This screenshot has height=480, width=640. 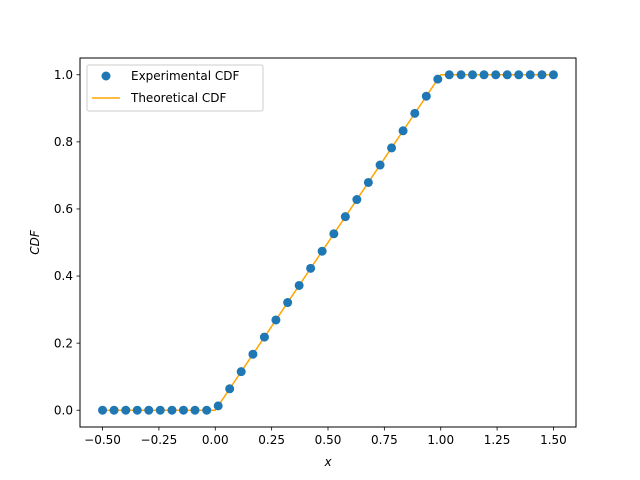 What do you see at coordinates (102, 440) in the screenshot?
I see `x-tick-label: −0.50` at bounding box center [102, 440].